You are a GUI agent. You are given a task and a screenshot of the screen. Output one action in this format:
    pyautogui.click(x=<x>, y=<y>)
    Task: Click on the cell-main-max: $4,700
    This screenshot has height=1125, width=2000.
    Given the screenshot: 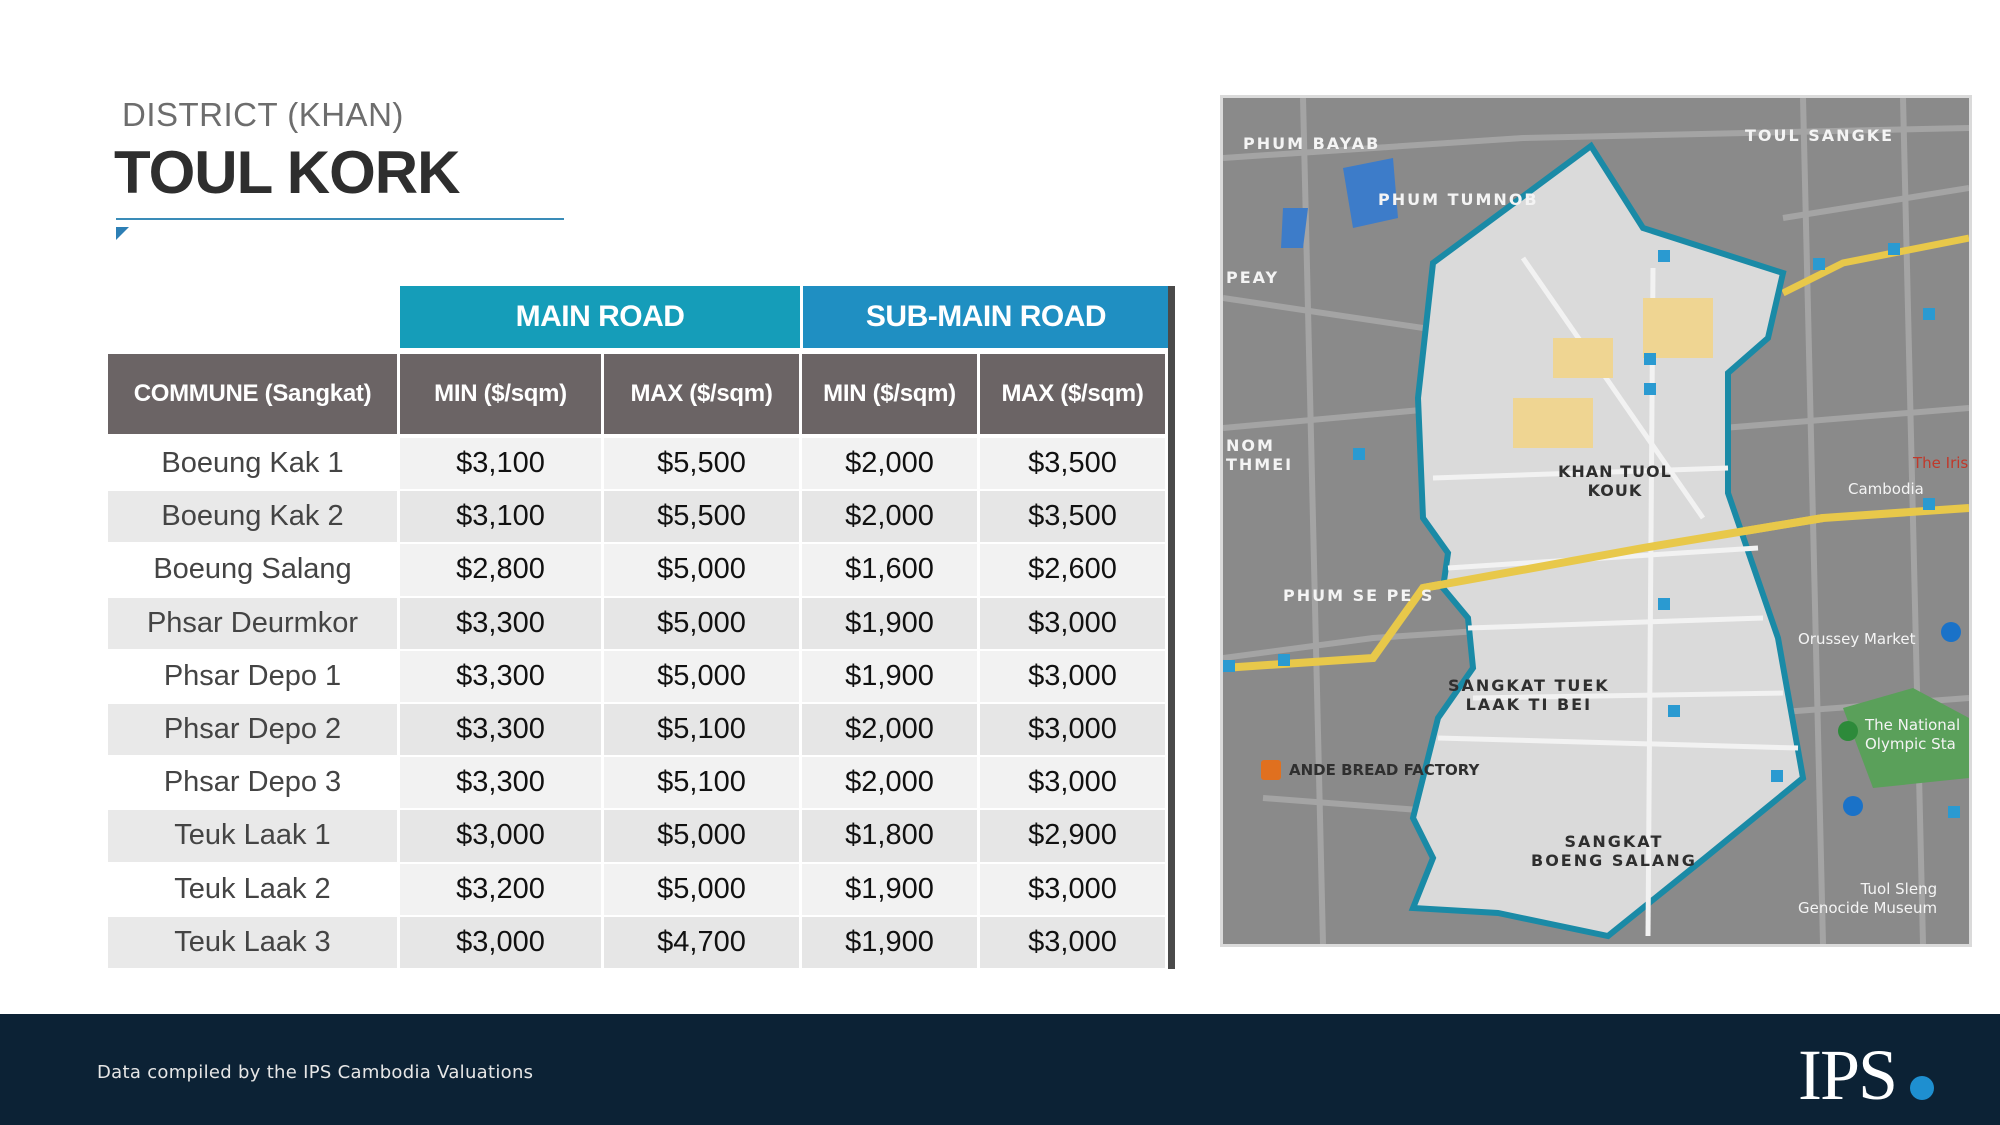 What is the action you would take?
    pyautogui.click(x=703, y=943)
    